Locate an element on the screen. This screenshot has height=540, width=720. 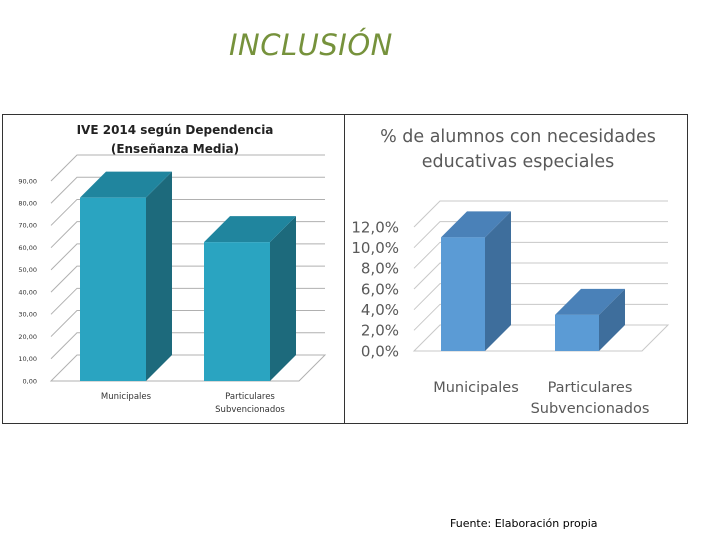
y-tick-label: 10,0% is located at coordinates (375, 248).